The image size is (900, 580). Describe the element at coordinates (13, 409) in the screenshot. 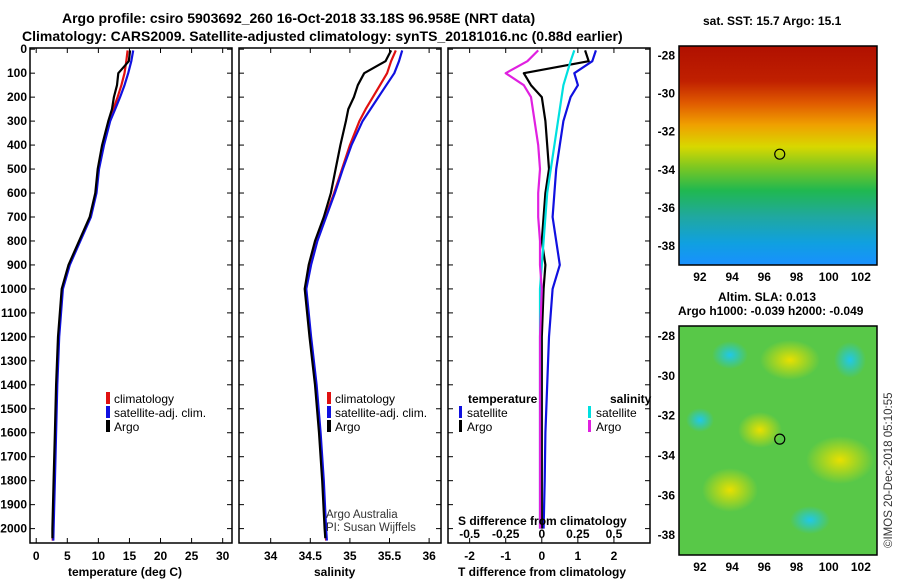

I see `depth-tick-label: 1500` at that location.